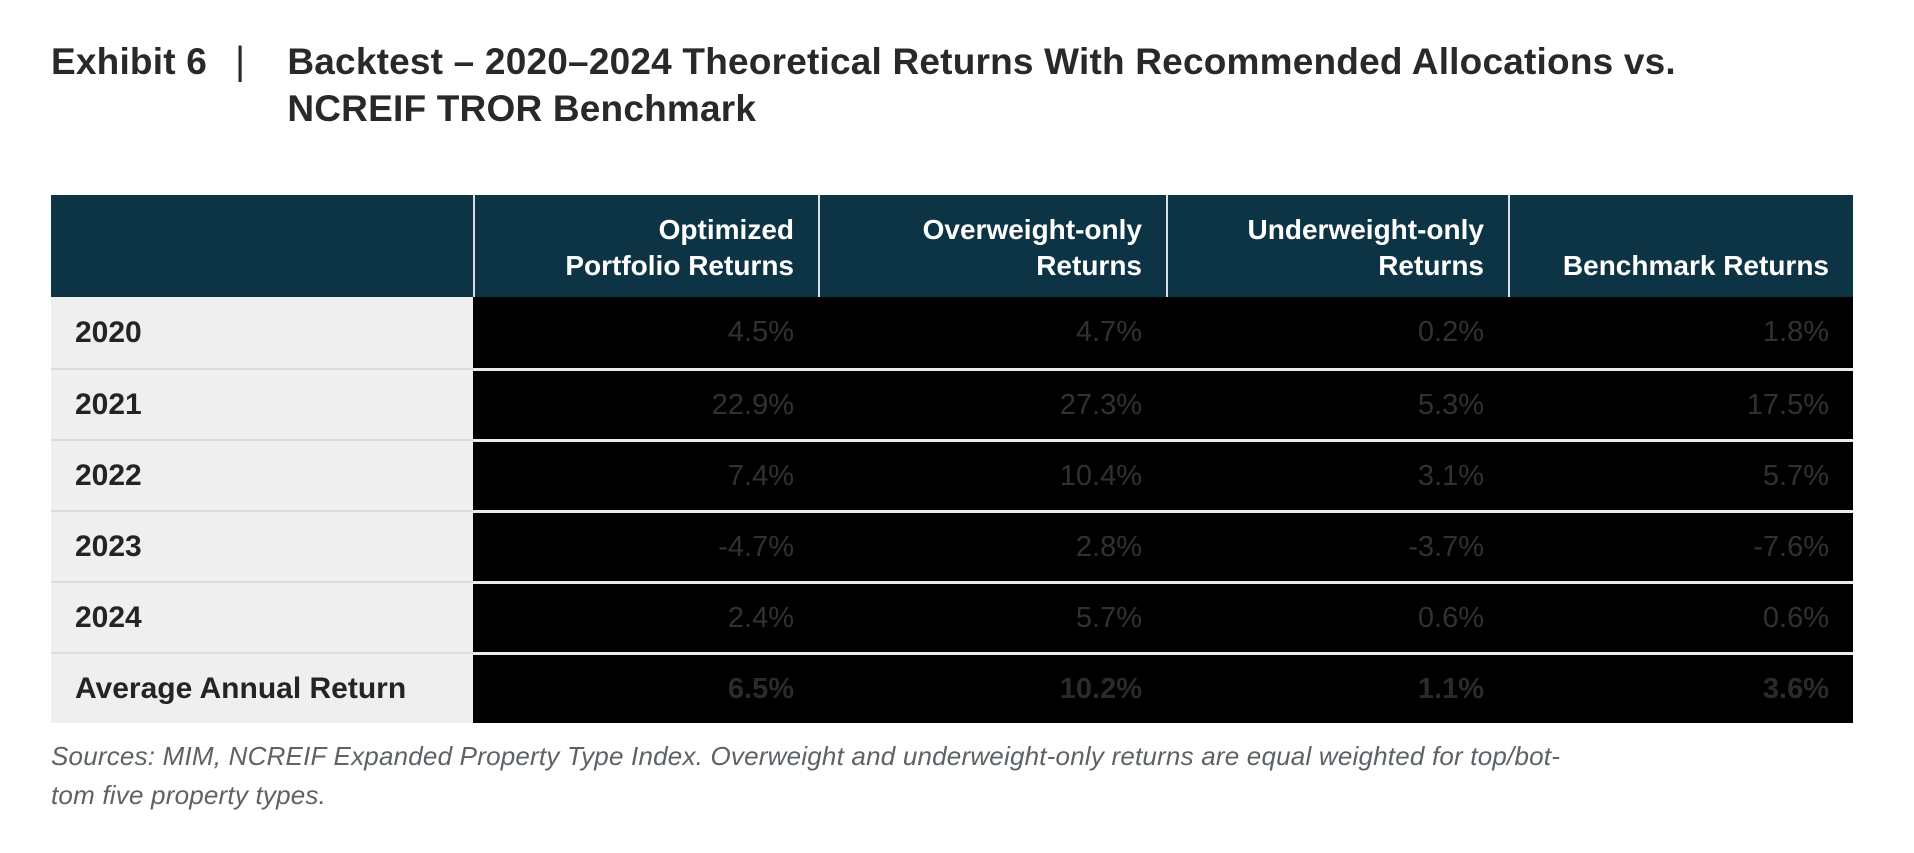 This screenshot has width=1914, height=853. Describe the element at coordinates (1337, 616) in the screenshot. I see `cell-underweight: 0.6%` at that location.